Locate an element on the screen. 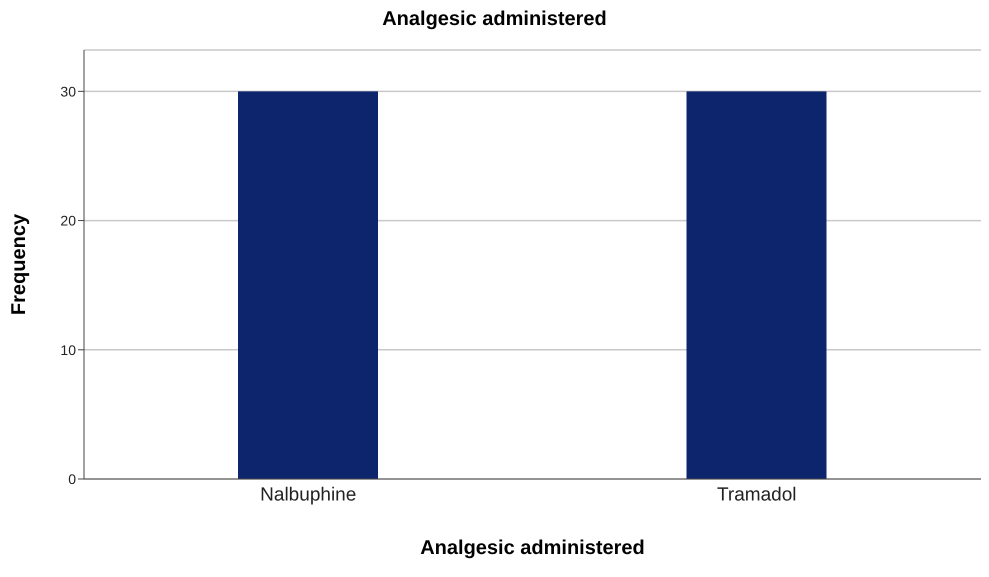 This screenshot has width=989, height=577. y-tick-label: 20 is located at coordinates (68, 220).